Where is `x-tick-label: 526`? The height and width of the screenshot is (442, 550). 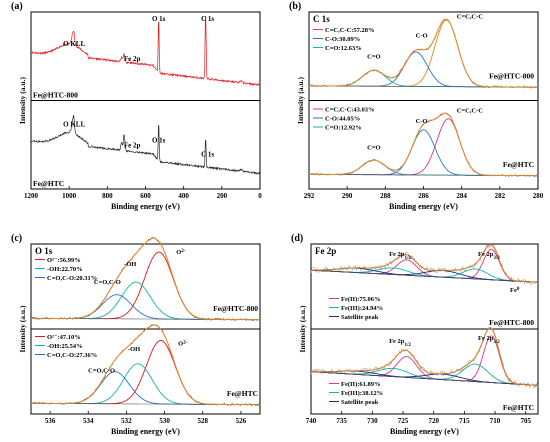 x-tick-label: 526 is located at coordinates (241, 421).